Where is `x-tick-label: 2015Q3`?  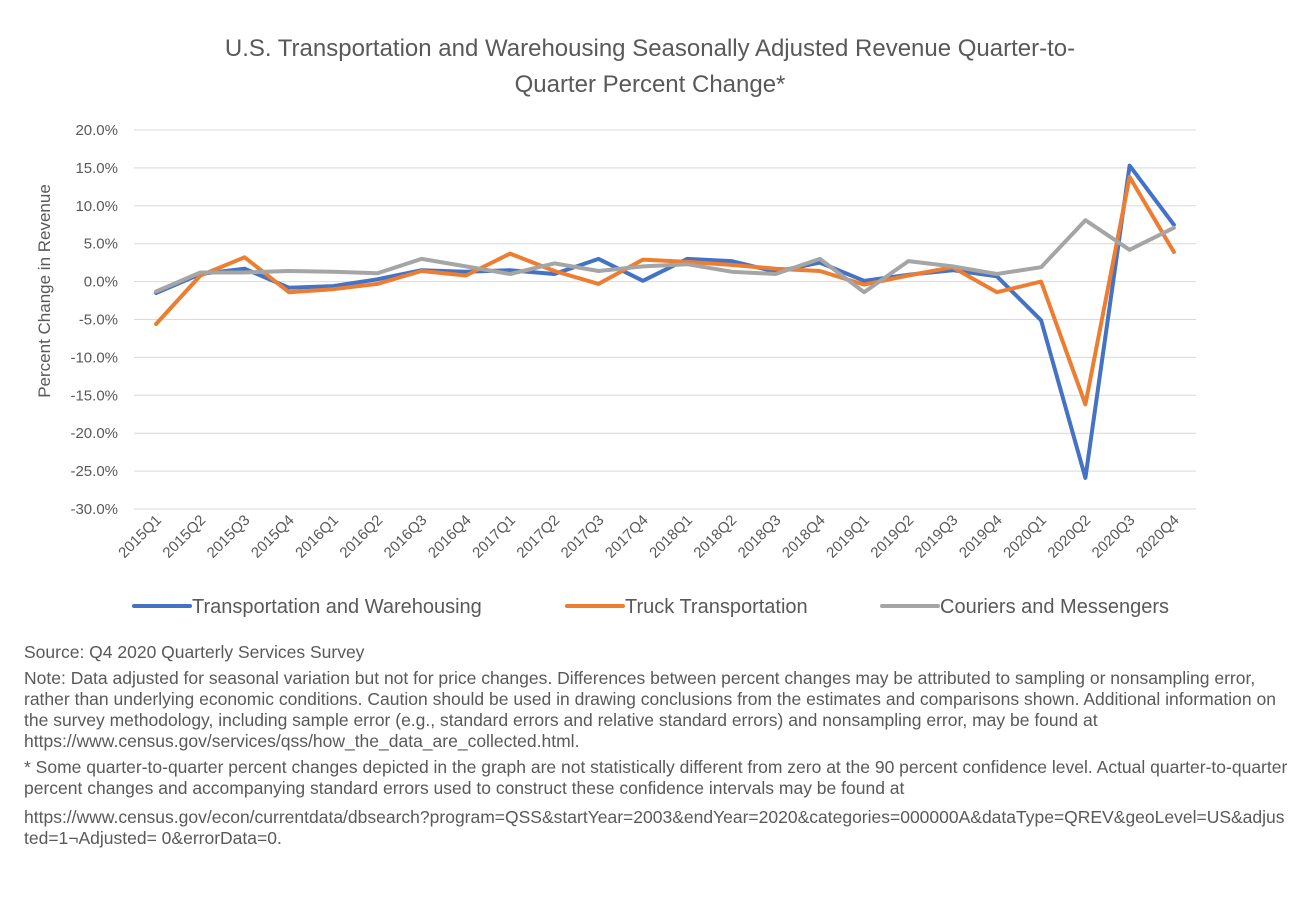
x-tick-label: 2015Q3 is located at coordinates (229, 537).